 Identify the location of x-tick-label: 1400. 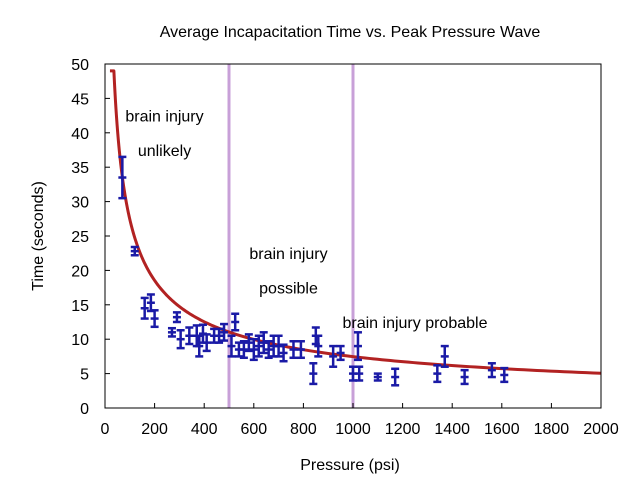
(452, 429).